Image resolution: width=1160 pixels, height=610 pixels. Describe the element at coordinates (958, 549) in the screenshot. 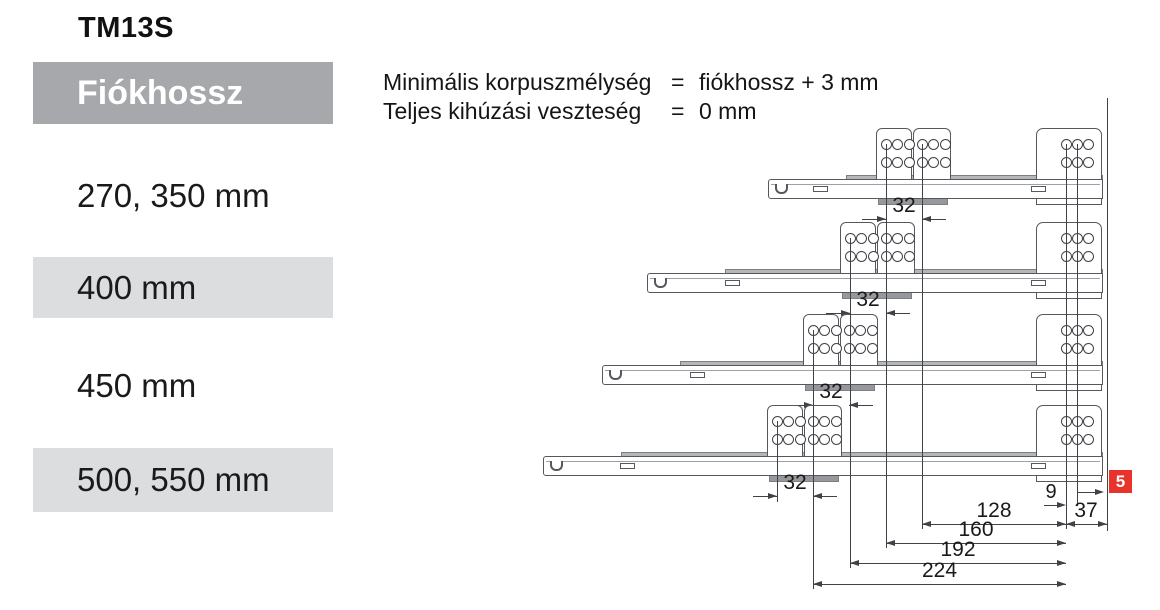

I see `depth-dimension-label: 192` at that location.